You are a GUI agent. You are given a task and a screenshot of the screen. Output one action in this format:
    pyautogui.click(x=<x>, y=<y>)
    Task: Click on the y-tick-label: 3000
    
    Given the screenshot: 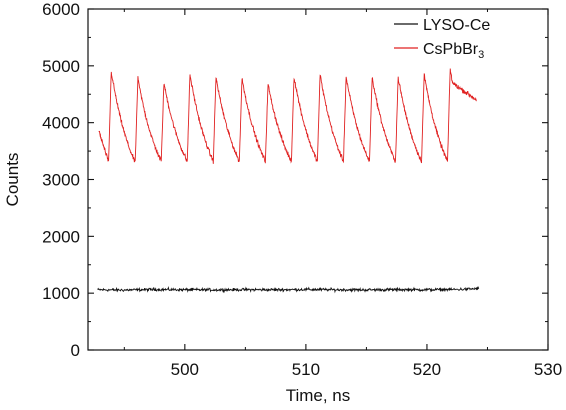 What is the action you would take?
    pyautogui.click(x=61, y=180)
    